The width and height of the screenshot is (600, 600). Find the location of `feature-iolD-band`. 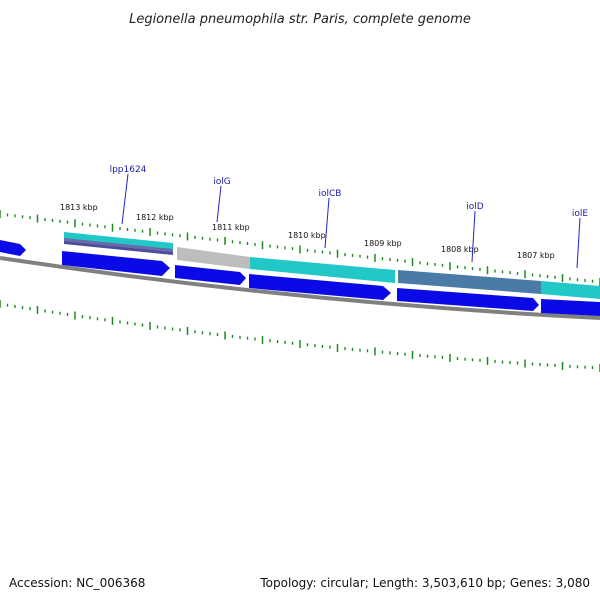

feature-iolD-band is located at coordinates (469, 282).